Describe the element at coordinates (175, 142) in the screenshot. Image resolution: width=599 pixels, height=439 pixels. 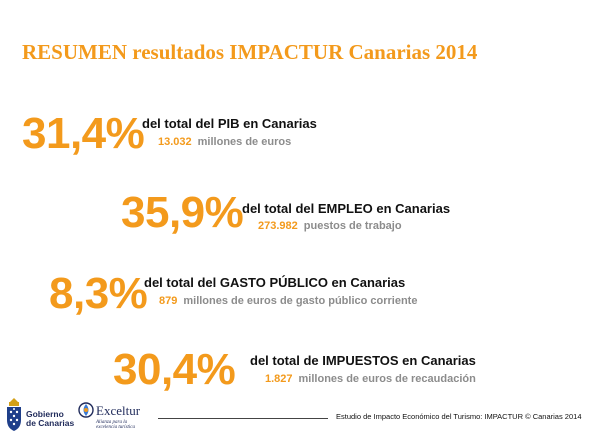
I see `stat-value: 13.032` at that location.